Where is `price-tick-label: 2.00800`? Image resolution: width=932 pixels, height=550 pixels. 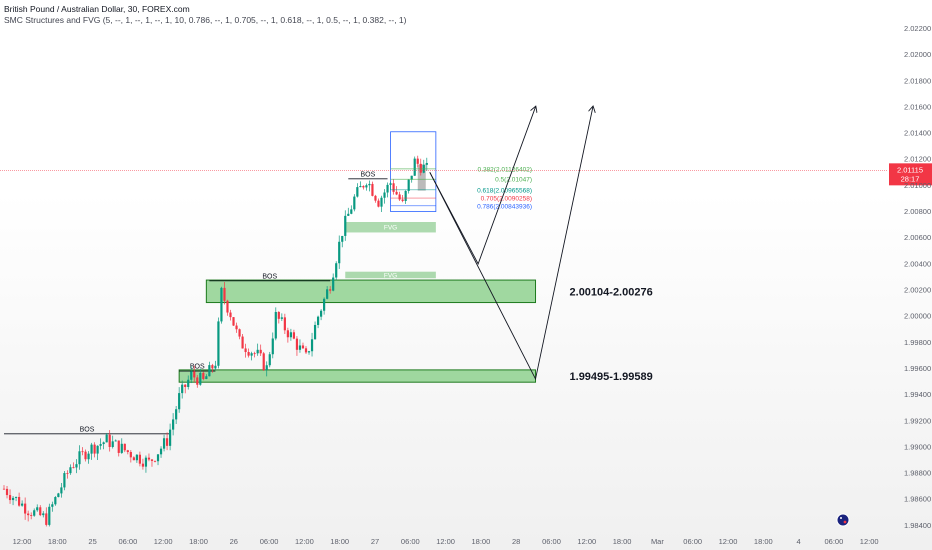 price-tick-label: 2.00800 is located at coordinates (917, 211).